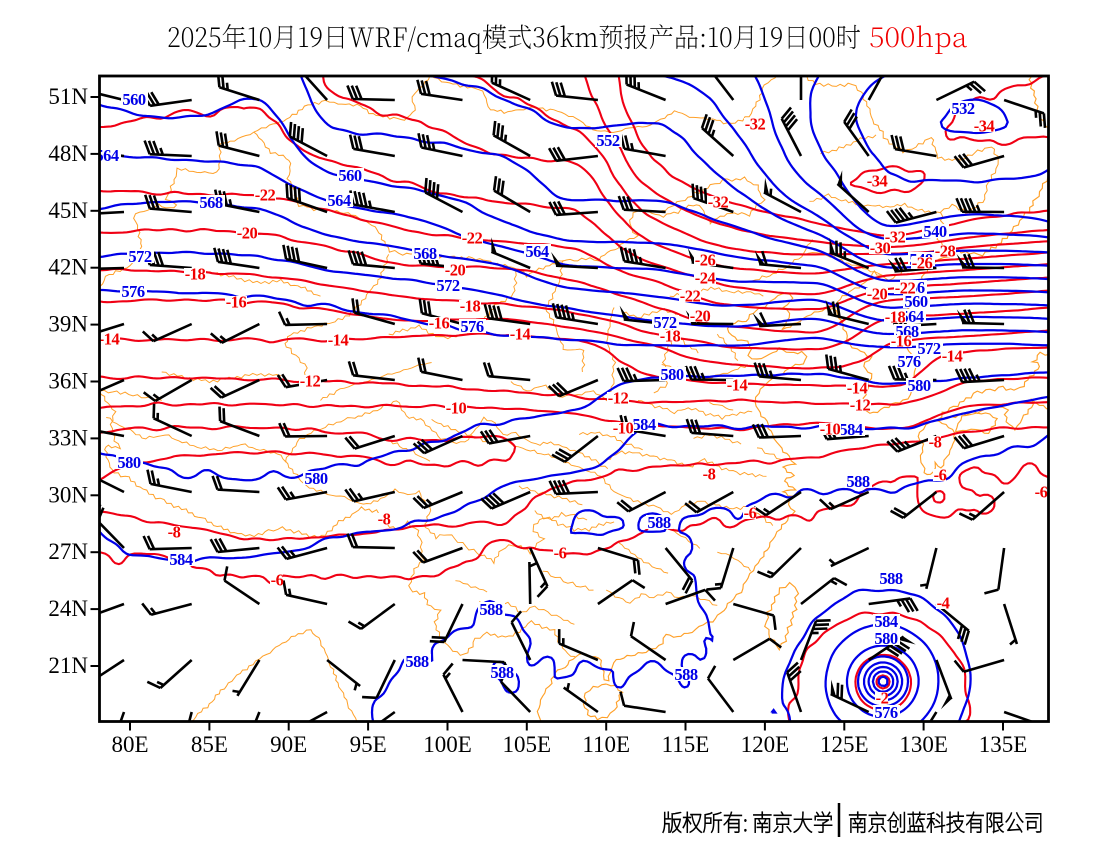 This screenshot has width=1100, height=850. I want to click on svg-text: 48N, so click(68, 153).